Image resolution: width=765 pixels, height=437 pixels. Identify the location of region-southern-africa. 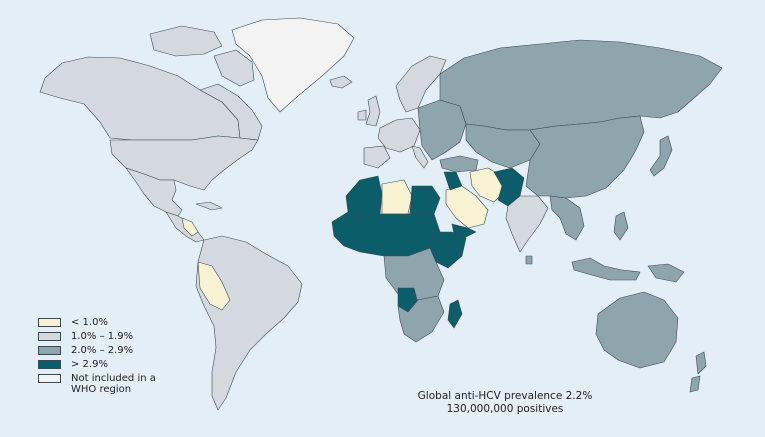
(421, 319).